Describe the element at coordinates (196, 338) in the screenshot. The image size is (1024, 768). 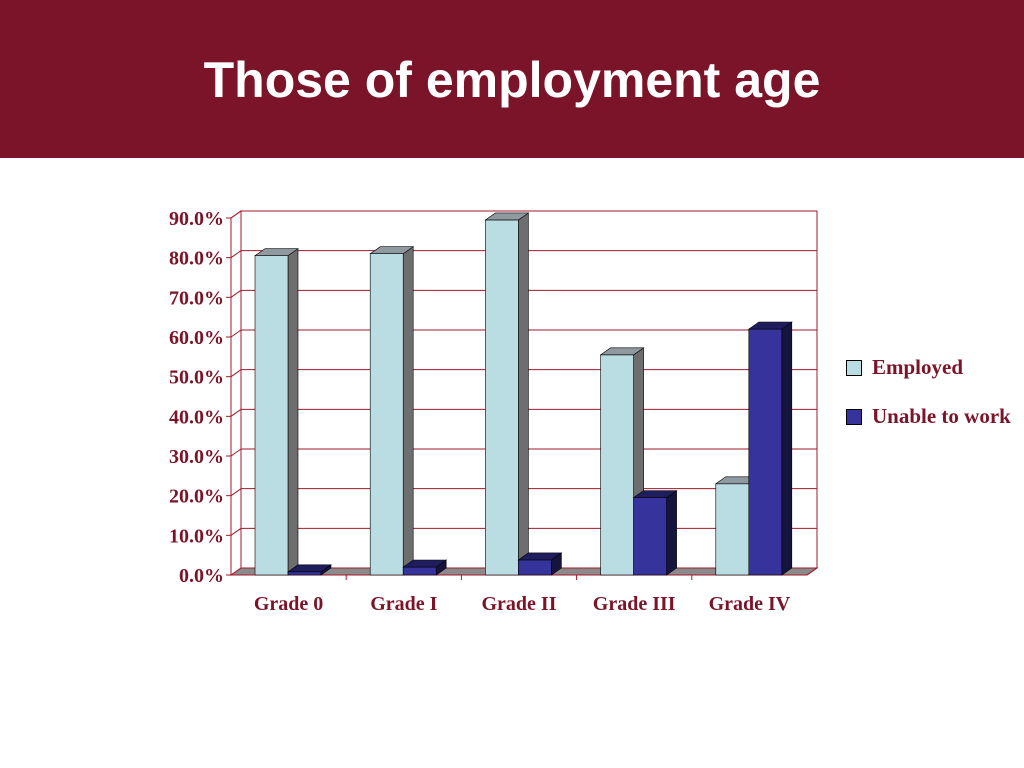
I see `y-tick-label: 60.0%` at that location.